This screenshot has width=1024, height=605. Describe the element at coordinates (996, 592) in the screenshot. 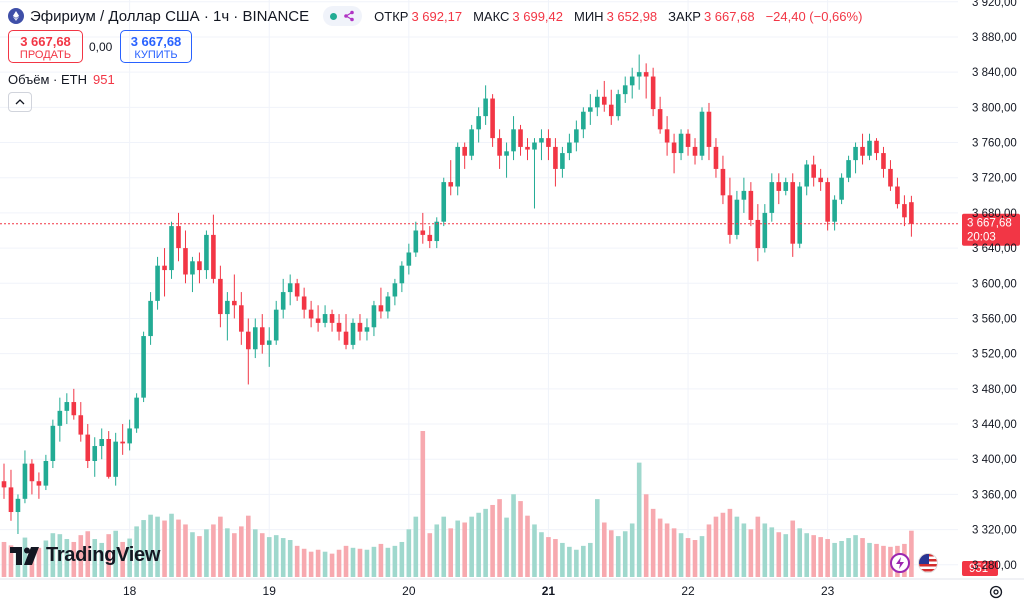

I see `settings-icon` at that location.